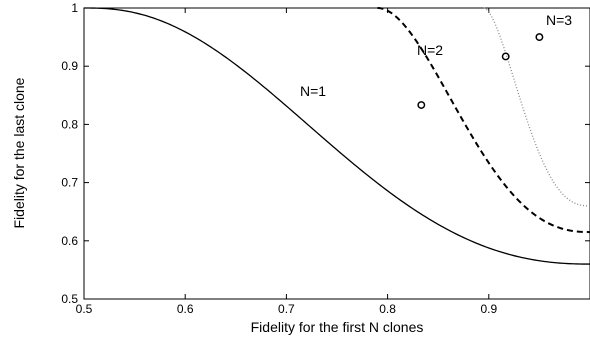 Image resolution: width=590 pixels, height=341 pixels. I want to click on y-tick-label: 0.5, so click(69, 299).